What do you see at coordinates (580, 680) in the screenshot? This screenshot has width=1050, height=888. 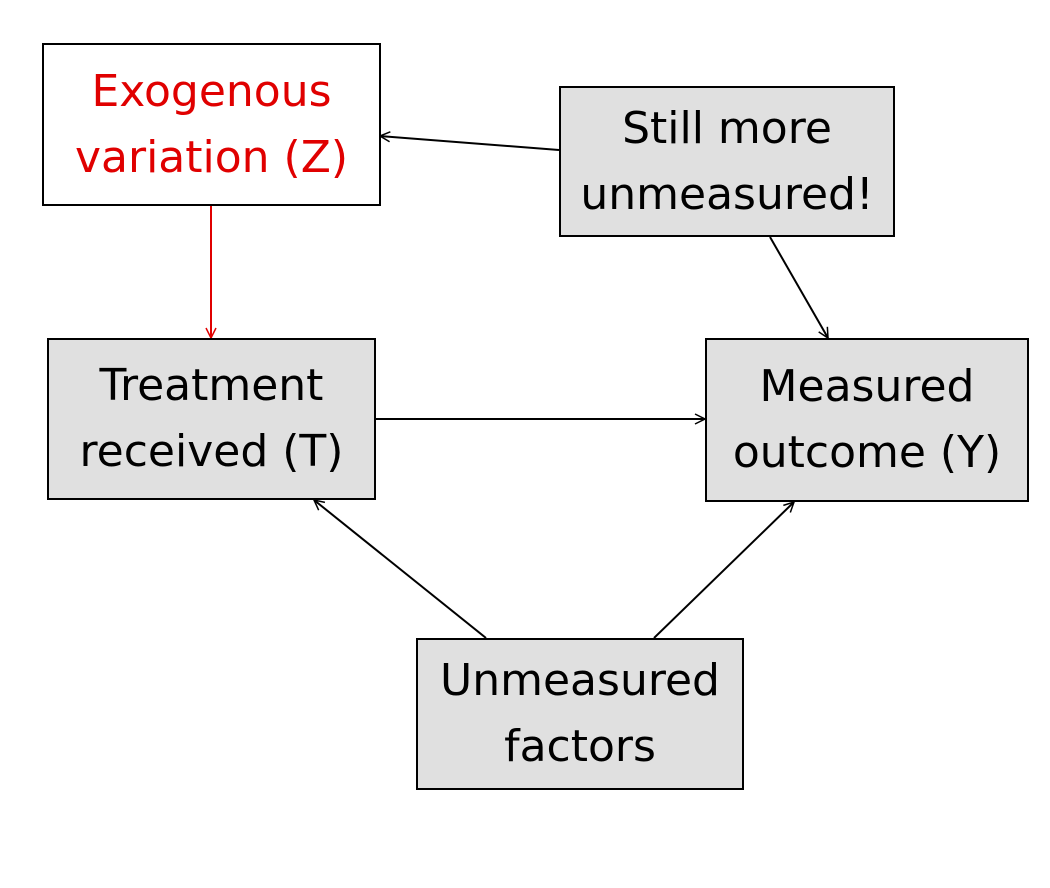 I see `node-unmeasured-line1: Unmeasured` at bounding box center [580, 680].